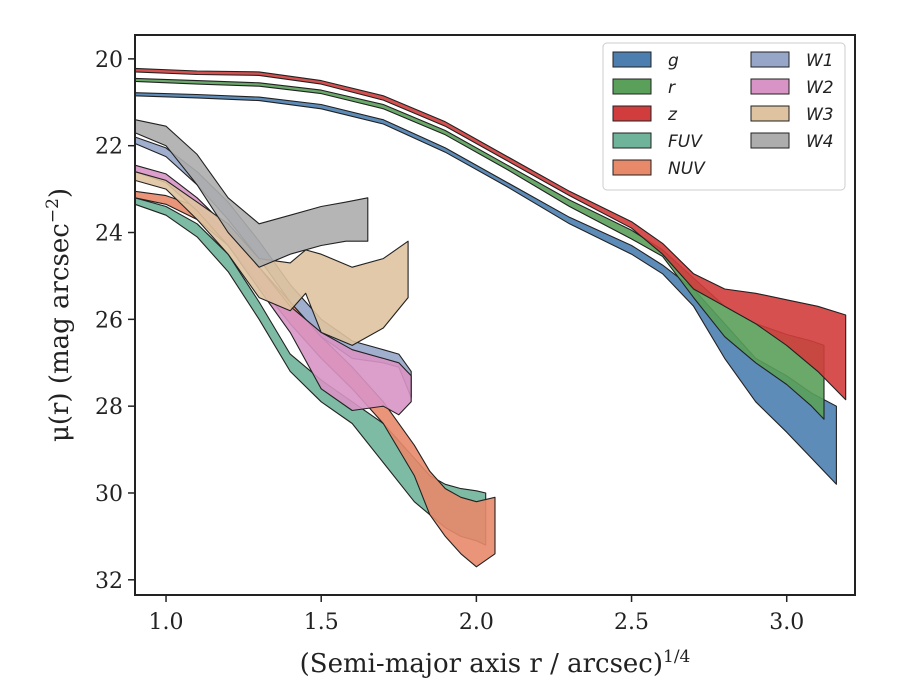  I want to click on legend-label-w1: W1, so click(820, 61).